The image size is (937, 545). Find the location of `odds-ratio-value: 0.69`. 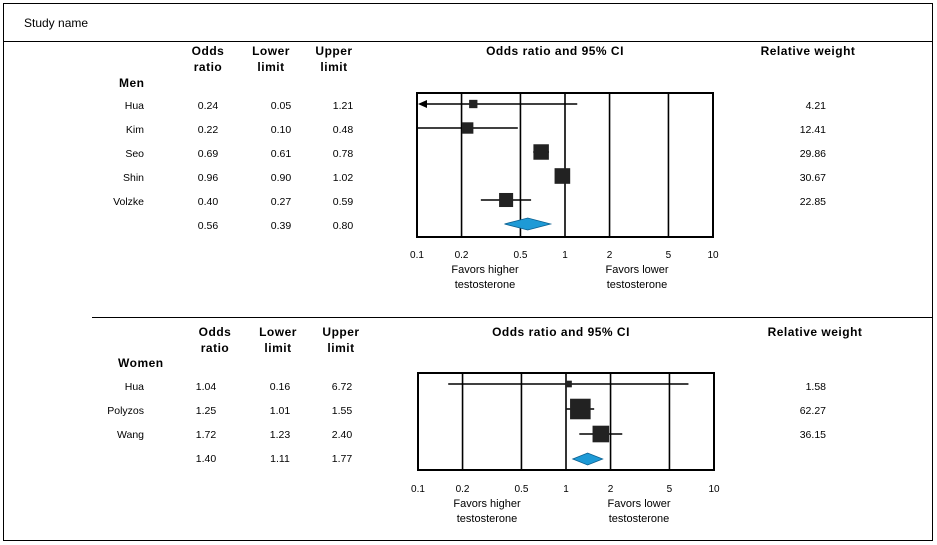

odds-ratio-value: 0.69 is located at coordinates (208, 154).